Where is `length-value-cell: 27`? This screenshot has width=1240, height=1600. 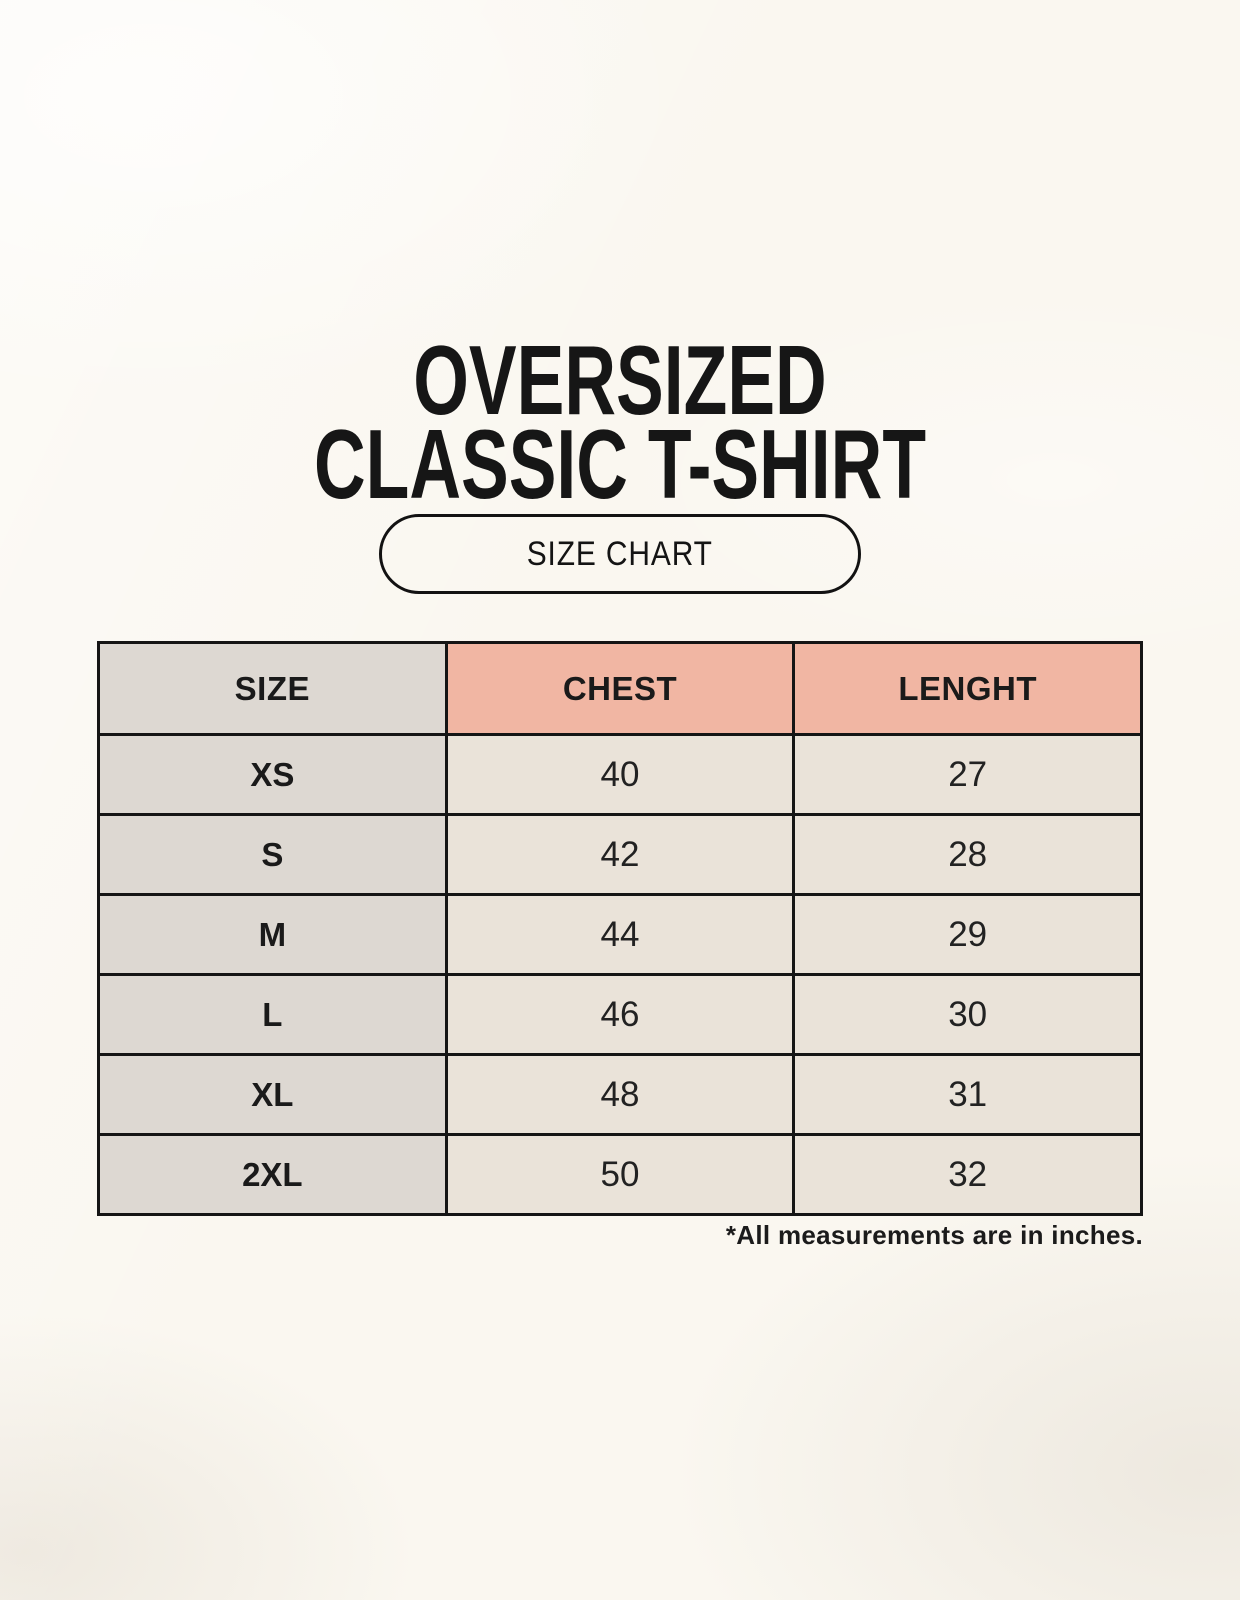
length-value-cell: 27 is located at coordinates (967, 774).